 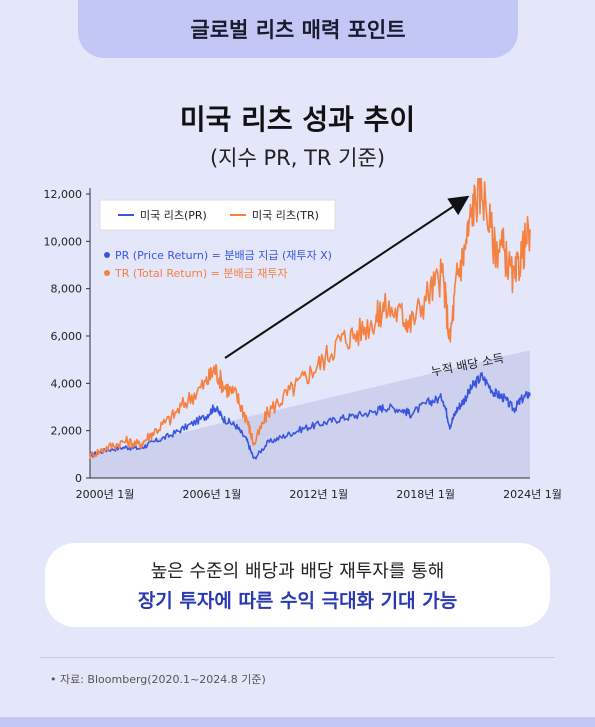 What do you see at coordinates (63, 194) in the screenshot?
I see `y-tick-label: 12,000` at bounding box center [63, 194].